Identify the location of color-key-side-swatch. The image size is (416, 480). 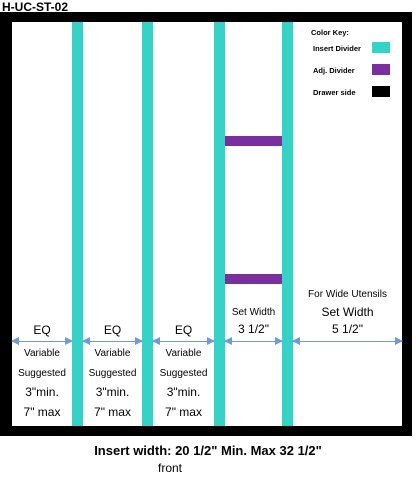
(381, 91).